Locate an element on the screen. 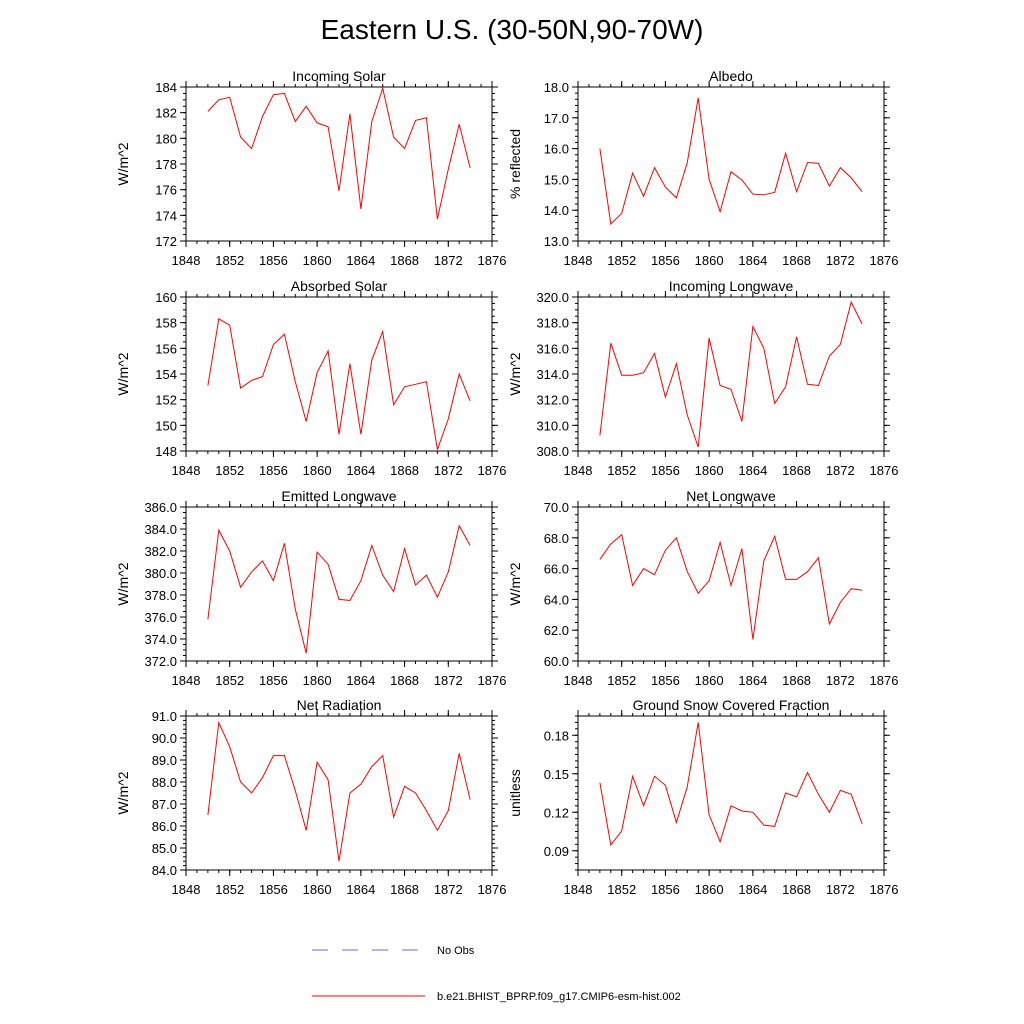 Image resolution: width=1024 pixels, height=1024 pixels. x-tick-label: 1868 is located at coordinates (404, 260).